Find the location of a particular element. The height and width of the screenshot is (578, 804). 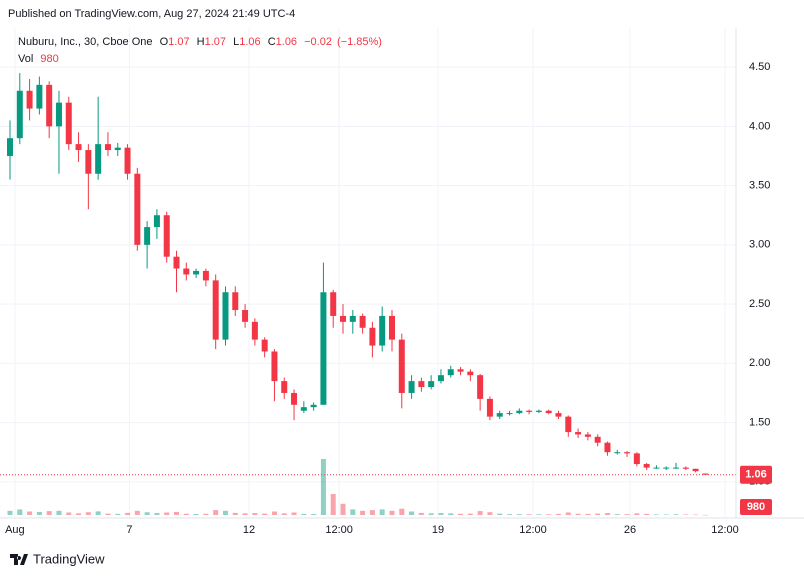

y-tick-label: 2.00 is located at coordinates (759, 363).